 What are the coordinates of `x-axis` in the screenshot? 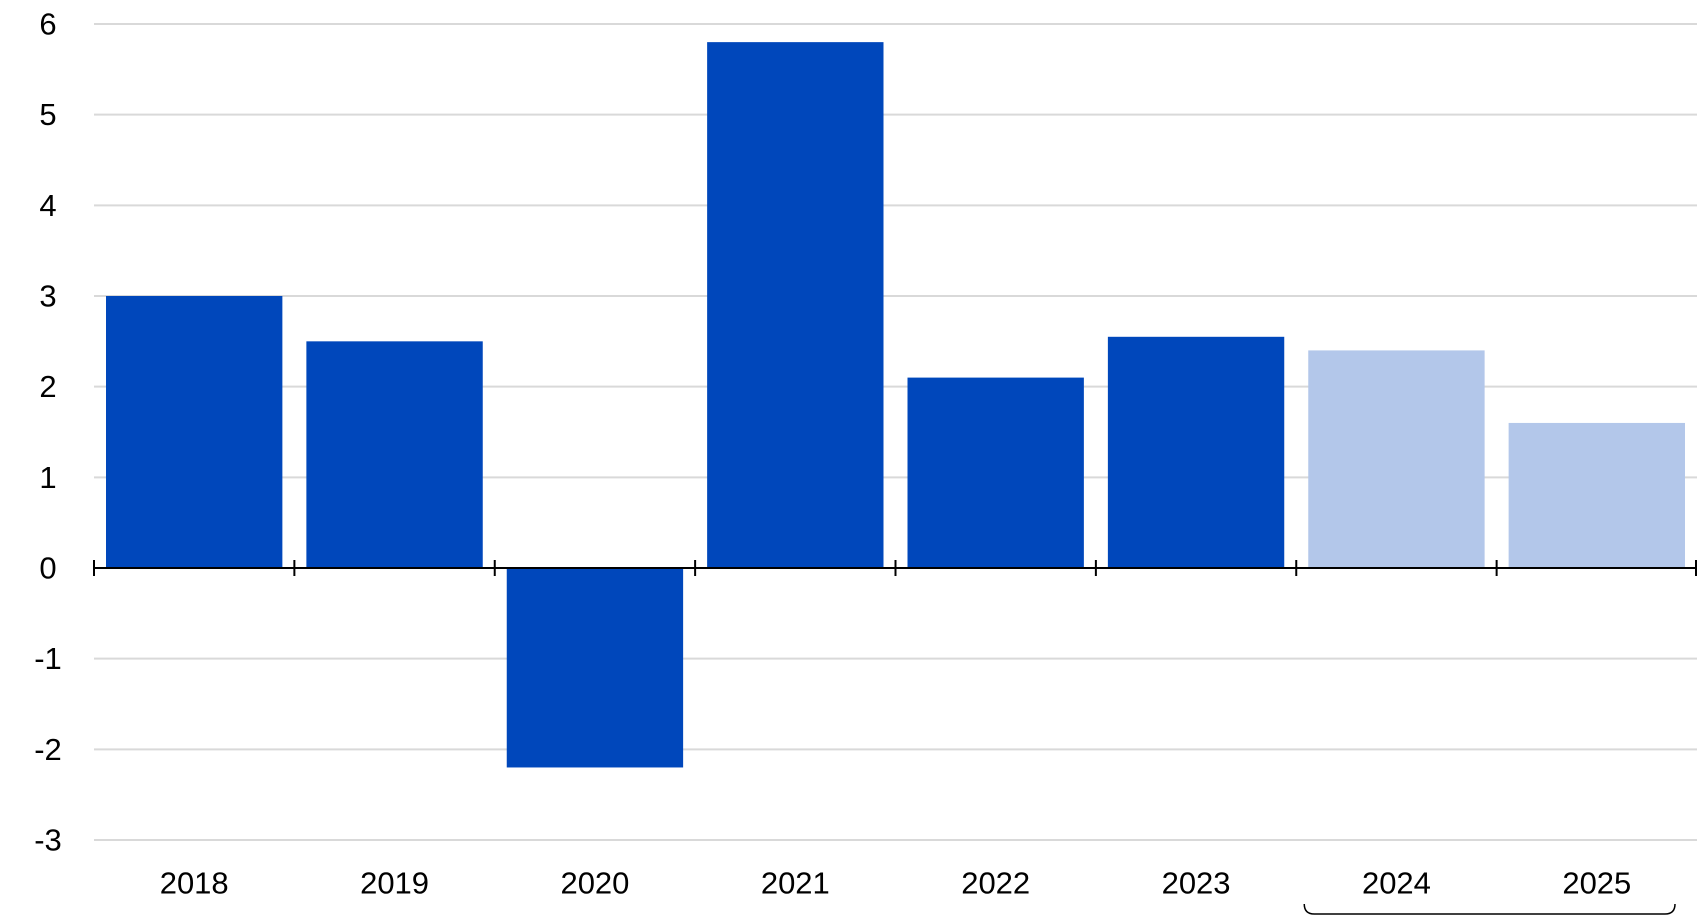 It's located at (895, 568).